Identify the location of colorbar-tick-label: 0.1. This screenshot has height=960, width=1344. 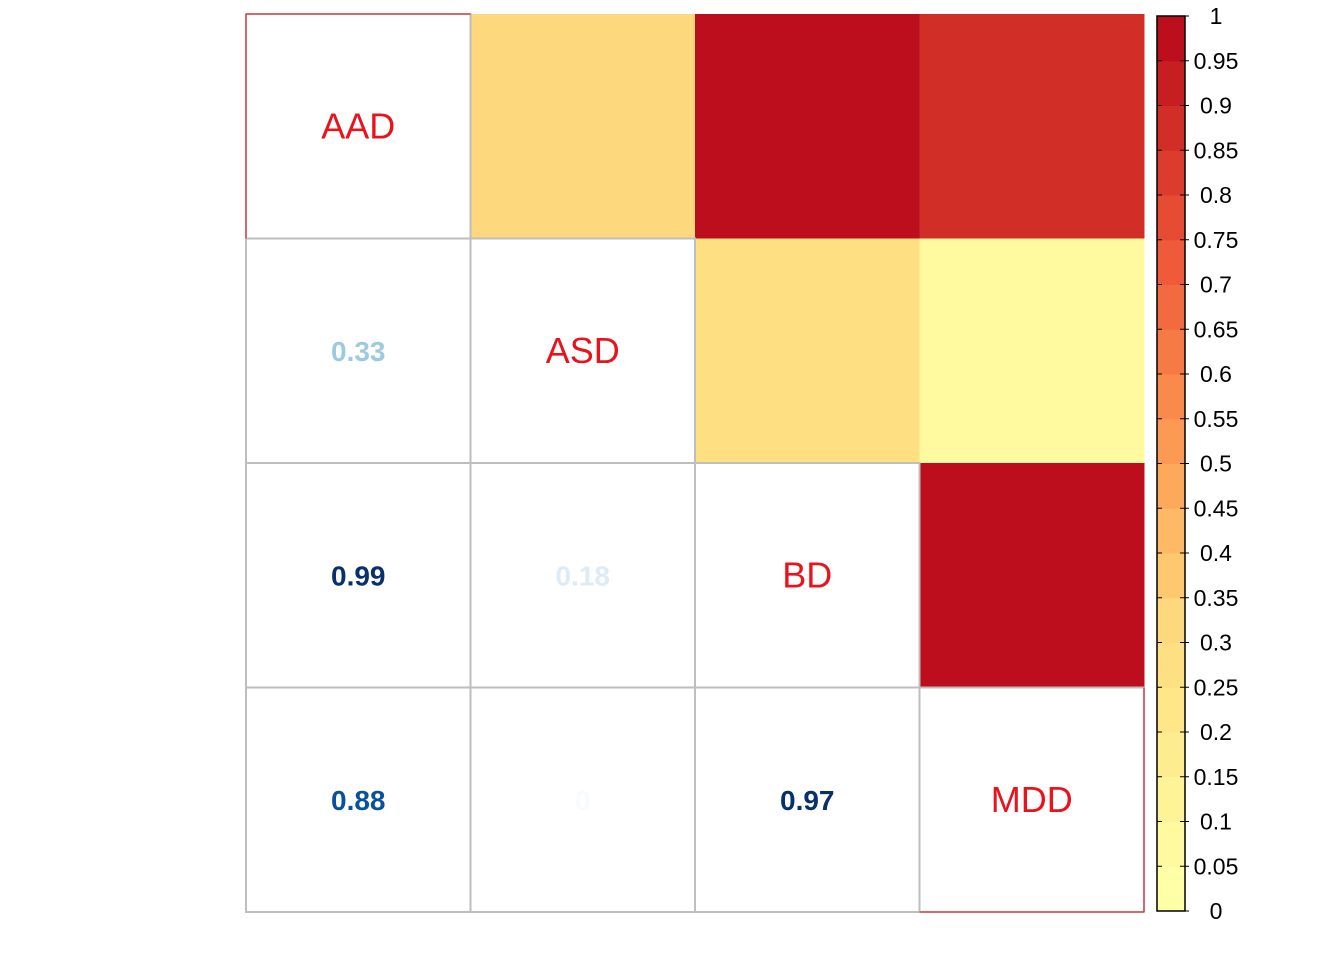
(1216, 822).